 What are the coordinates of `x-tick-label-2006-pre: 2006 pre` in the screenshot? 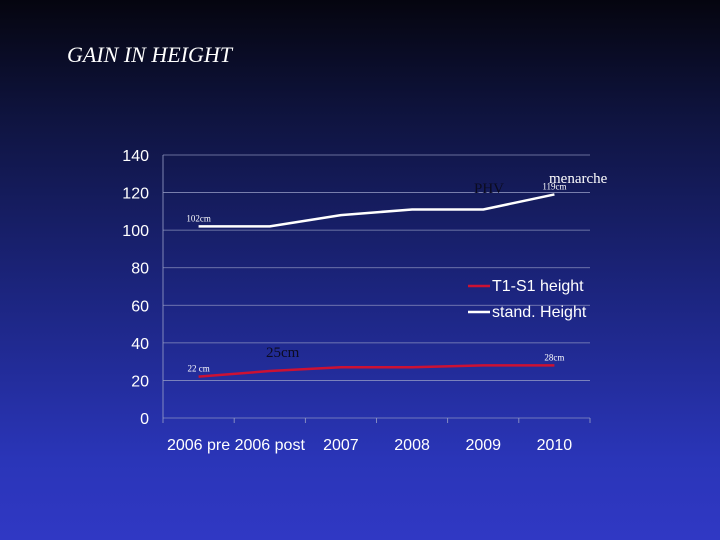 It's located at (198, 445).